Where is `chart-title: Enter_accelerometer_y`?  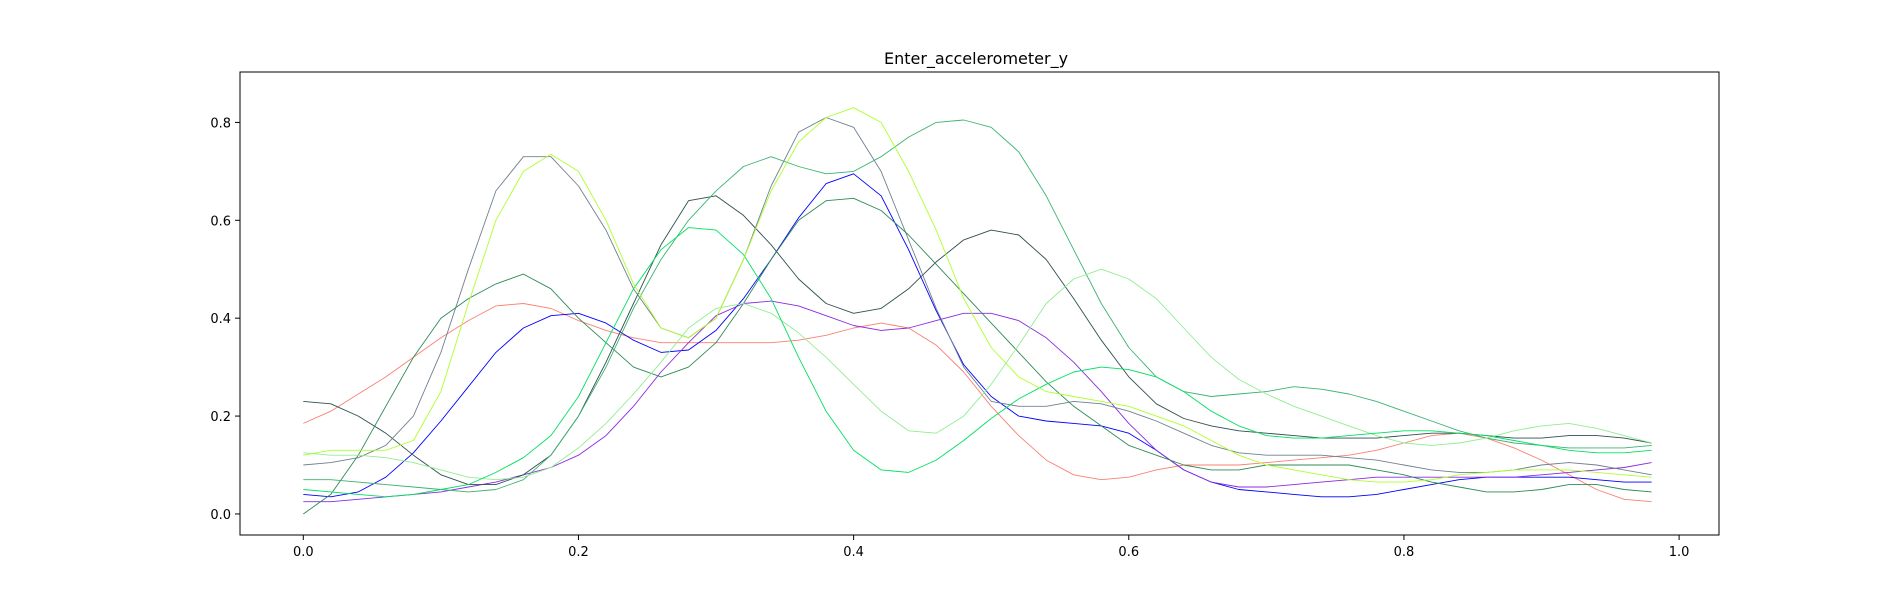
chart-title: Enter_accelerometer_y is located at coordinates (976, 59).